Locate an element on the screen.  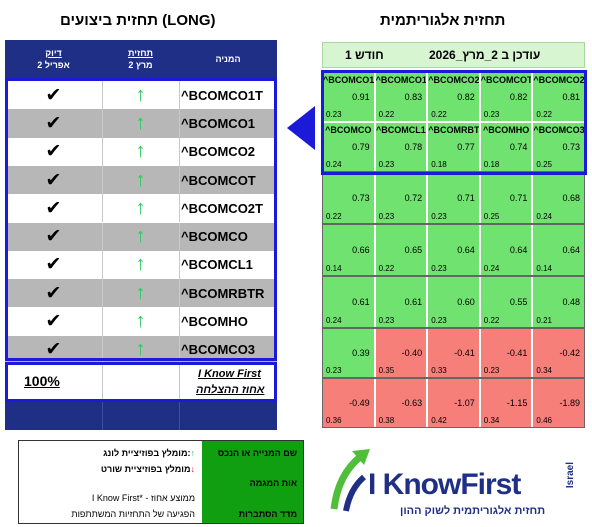
cell-stock-name: ^BCOMHO is located at coordinates (506, 130).